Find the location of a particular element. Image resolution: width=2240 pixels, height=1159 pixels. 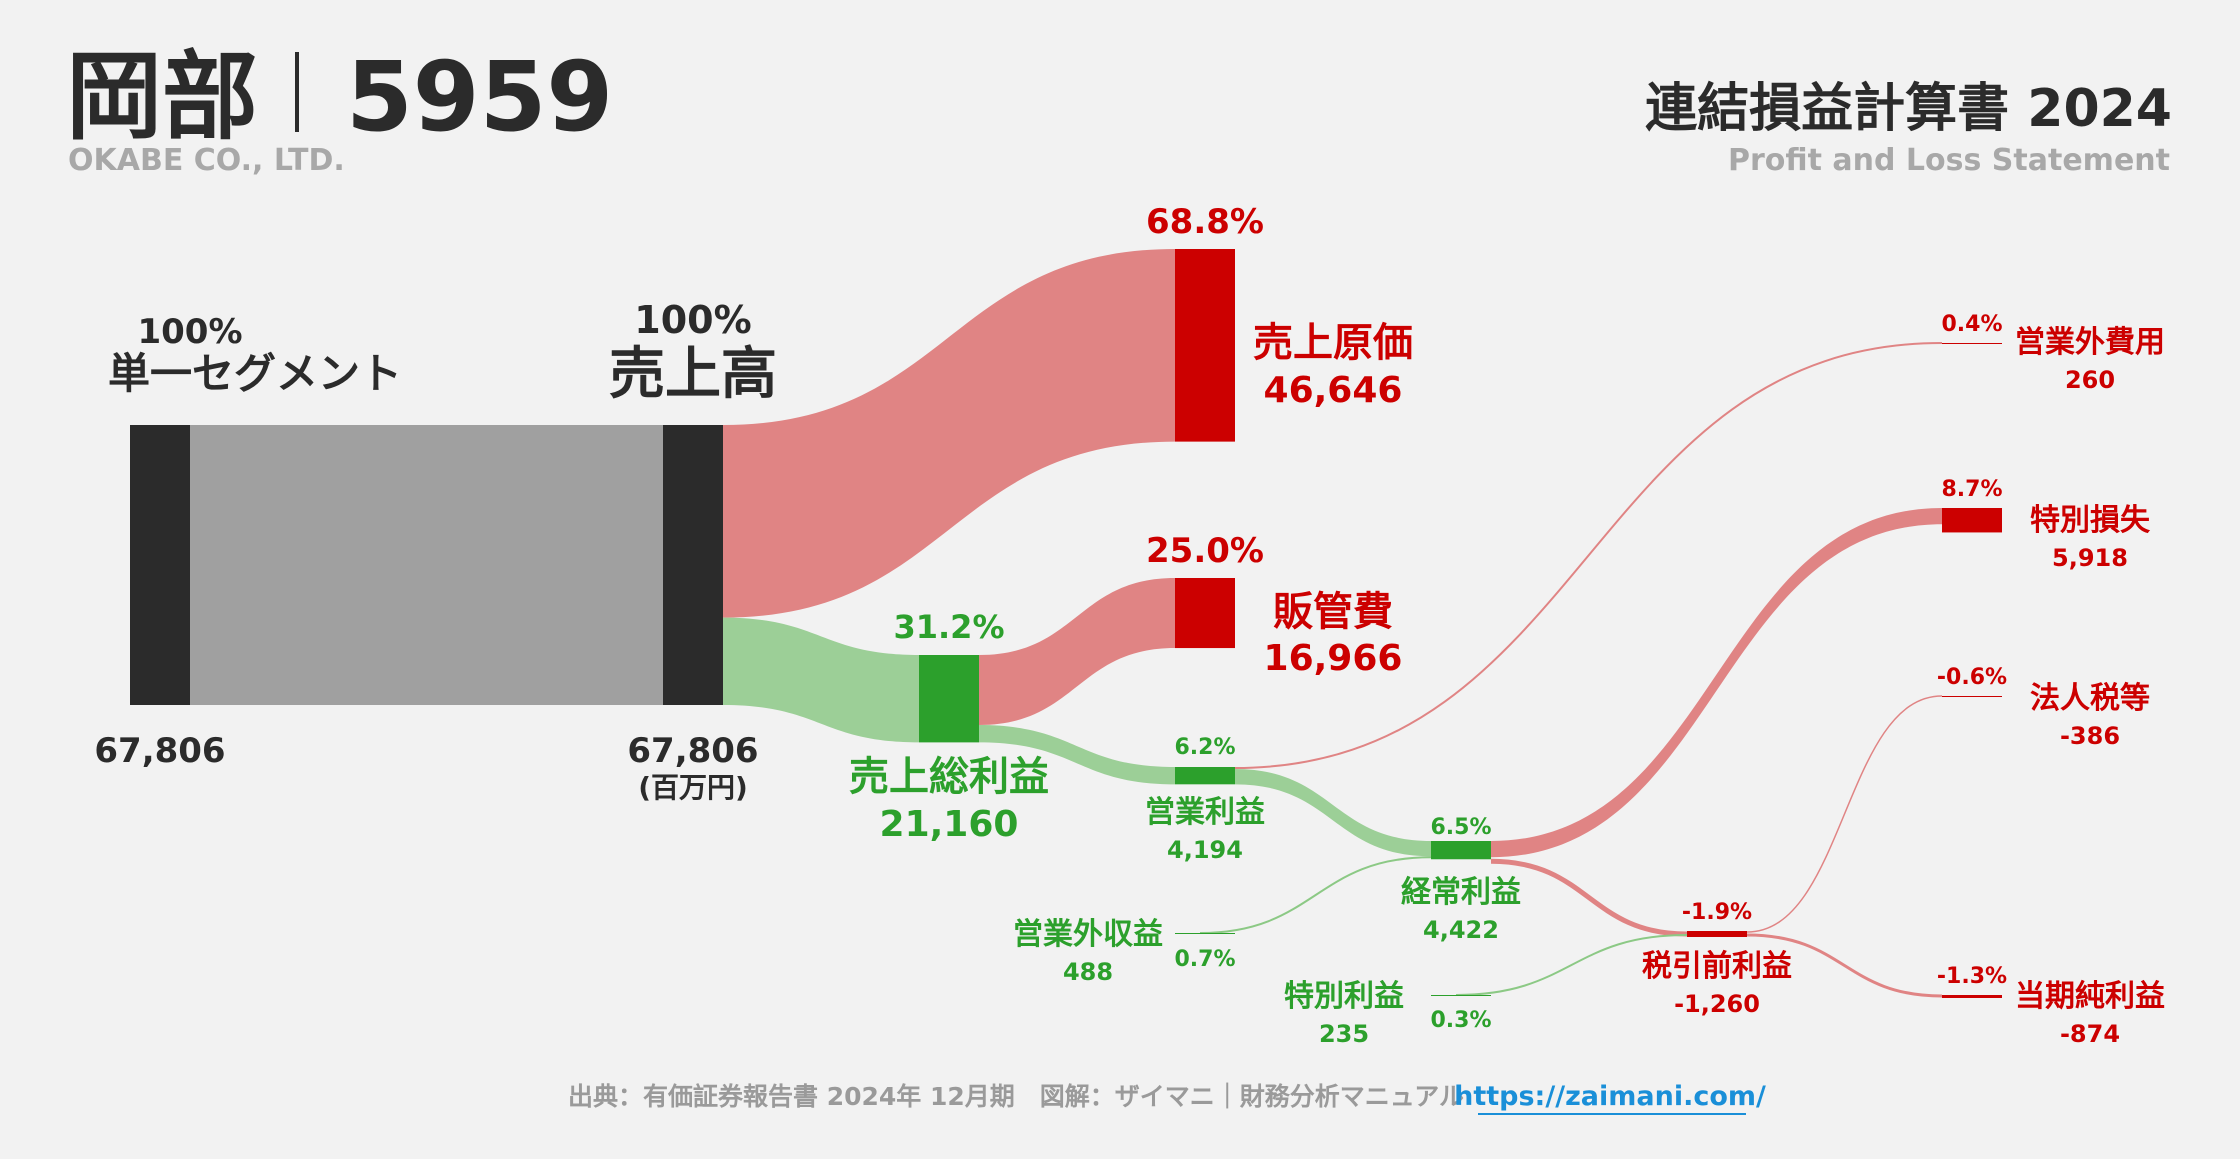

statement-subtitle: Profit and Loss Statement is located at coordinates (1949, 160).